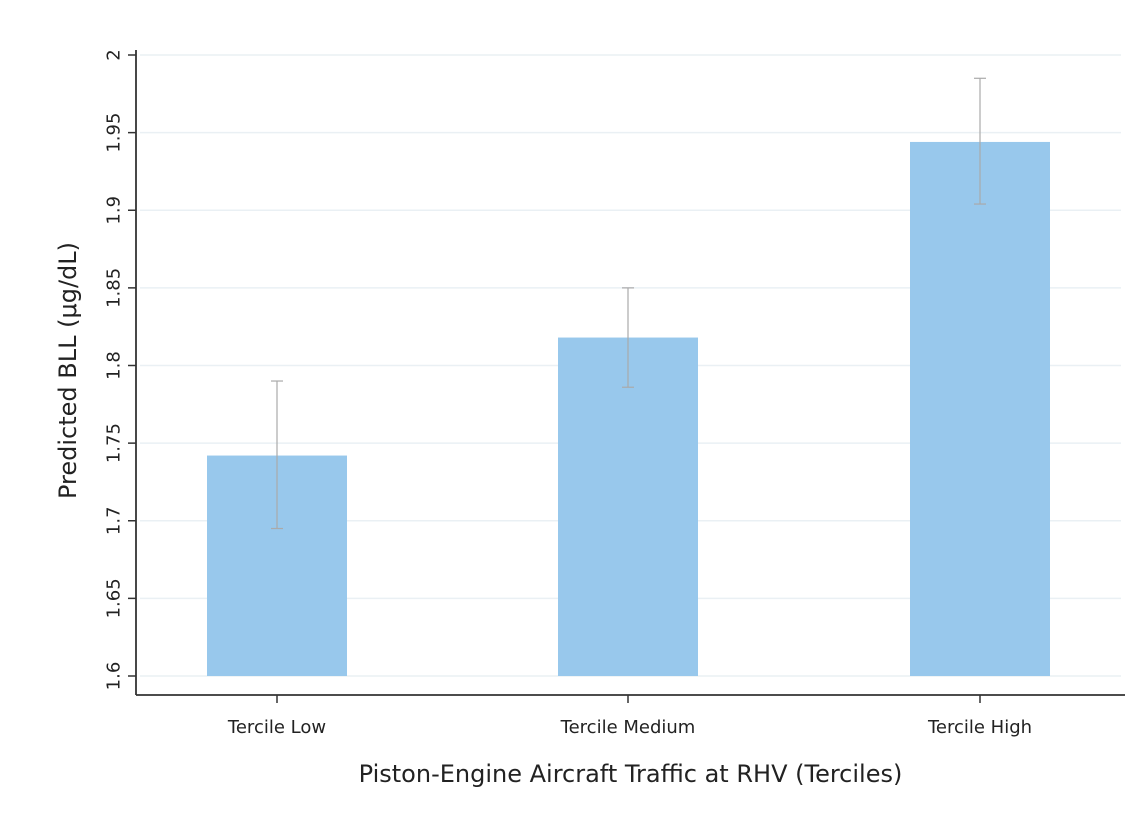 This screenshot has width=1143, height=835. Describe the element at coordinates (114, 54) in the screenshot. I see `y-tick-label: 2` at that location.